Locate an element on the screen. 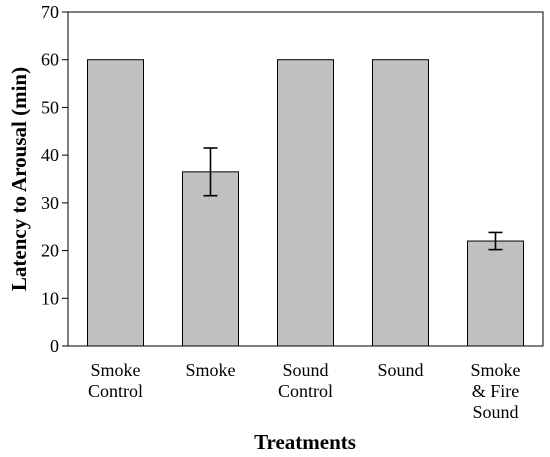 This screenshot has width=550, height=457. y-tick-label: 0 is located at coordinates (54, 346).